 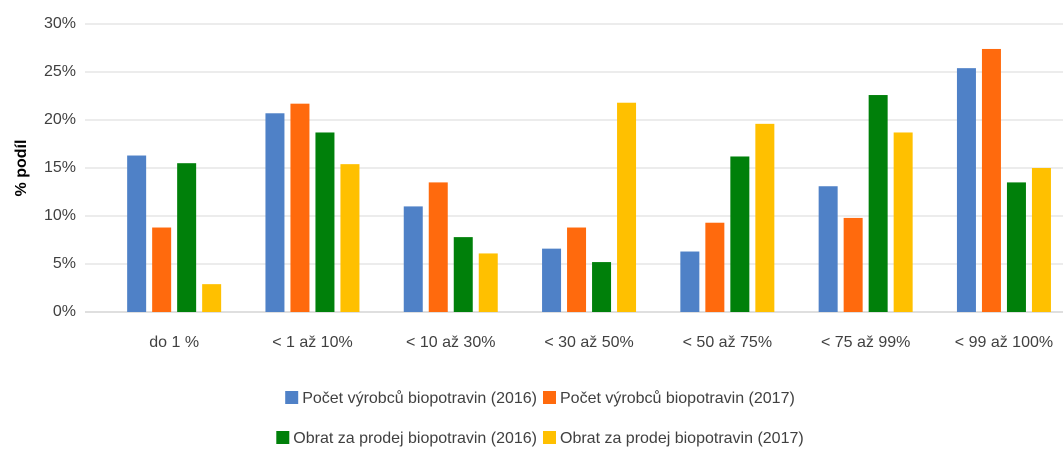 I want to click on y-tick-label: 5%, so click(x=64, y=263).